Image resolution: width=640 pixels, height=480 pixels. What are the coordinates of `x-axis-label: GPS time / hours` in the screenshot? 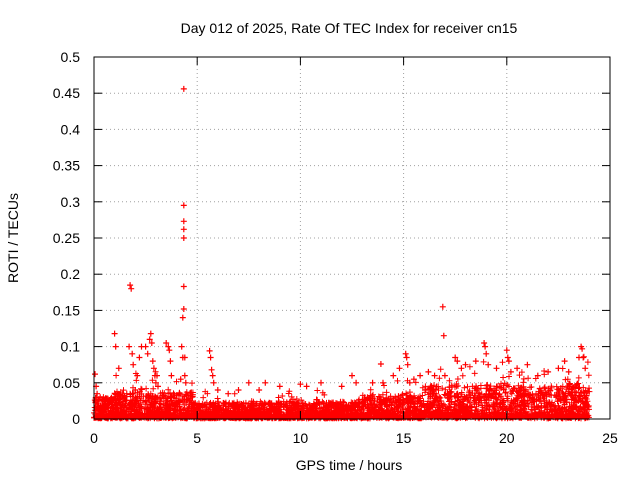 It's located at (349, 465).